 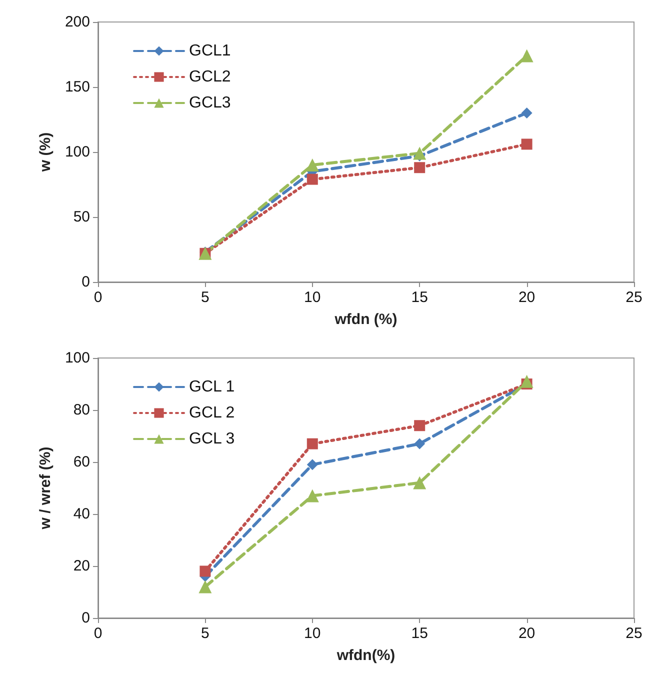 What do you see at coordinates (45, 488) in the screenshot?
I see `y-axis-title: w / wref (%)` at bounding box center [45, 488].